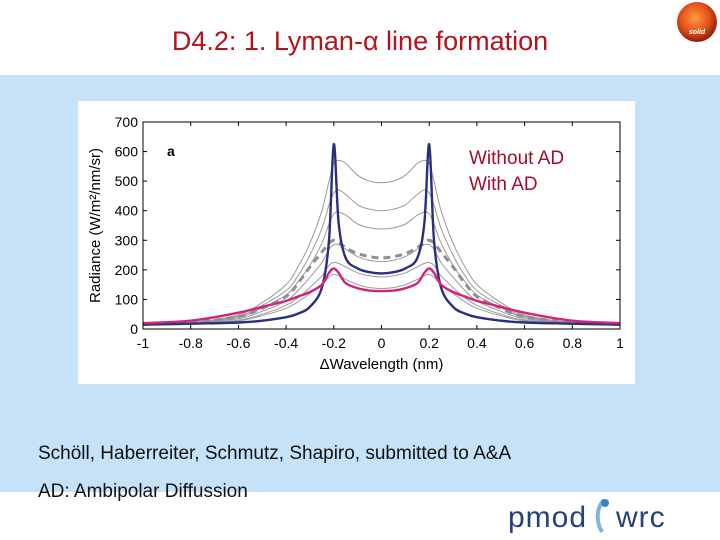 The height and width of the screenshot is (540, 720). I want to click on series-line-with-ad, so click(381, 296).